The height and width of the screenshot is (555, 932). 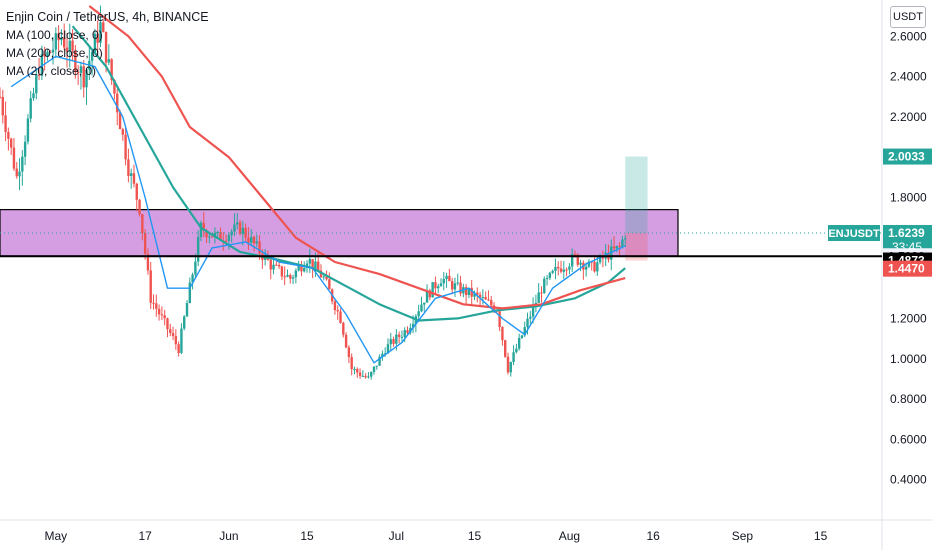 What do you see at coordinates (908, 318) in the screenshot?
I see `y-tick-label: 1.2000` at bounding box center [908, 318].